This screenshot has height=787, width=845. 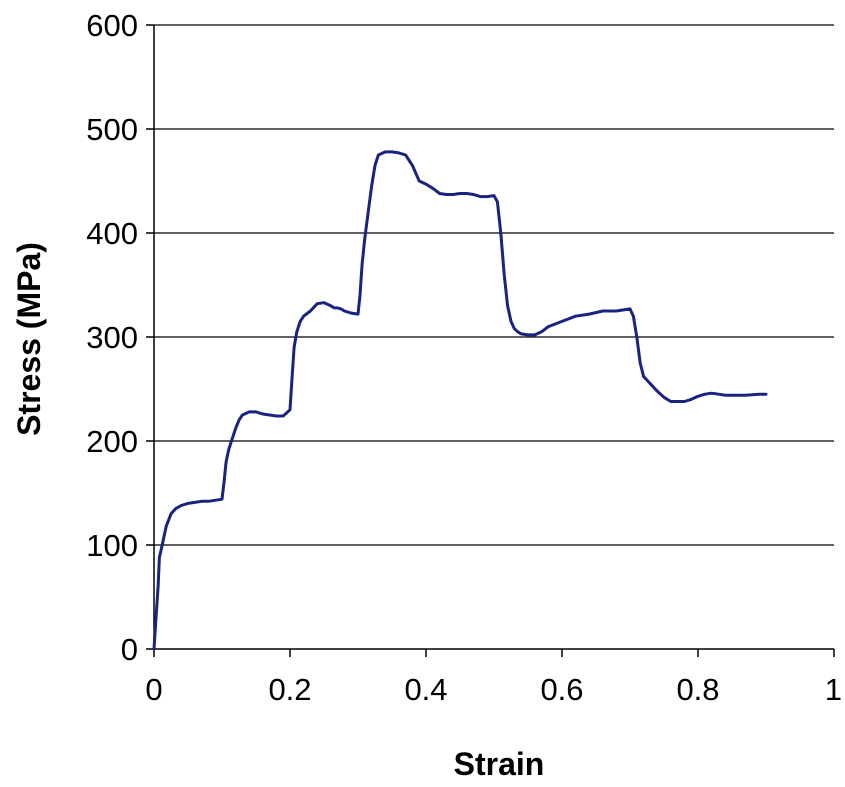 I want to click on x-tick-label: 0.8, so click(x=697, y=689).